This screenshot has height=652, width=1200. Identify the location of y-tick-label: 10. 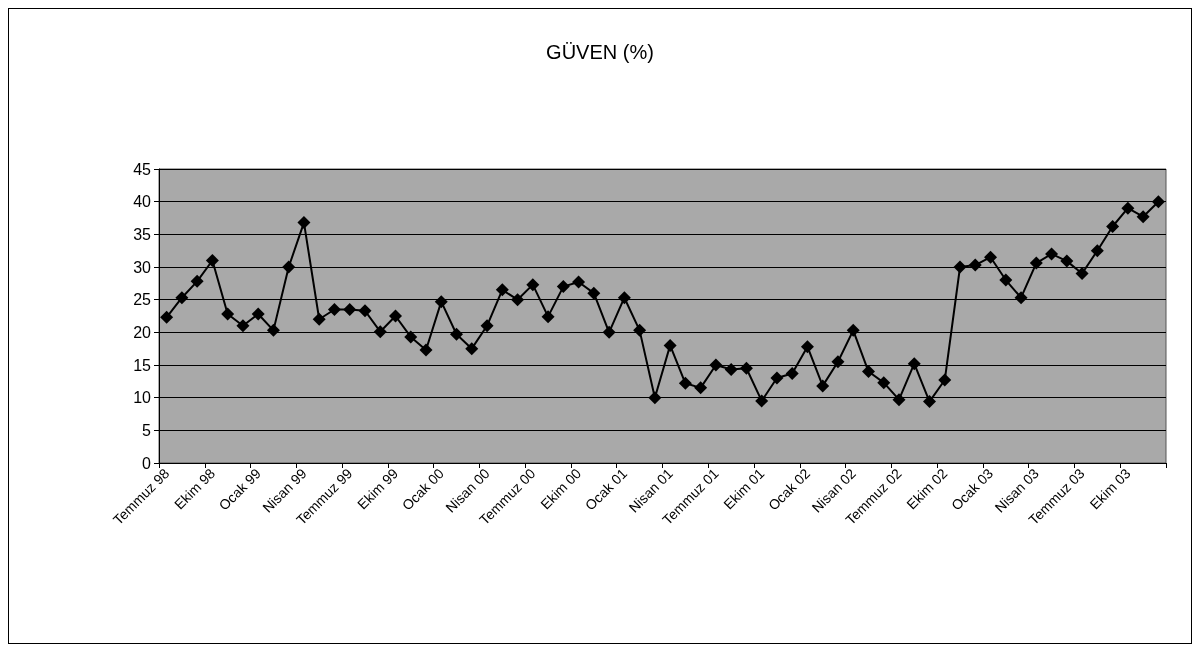
(142, 398).